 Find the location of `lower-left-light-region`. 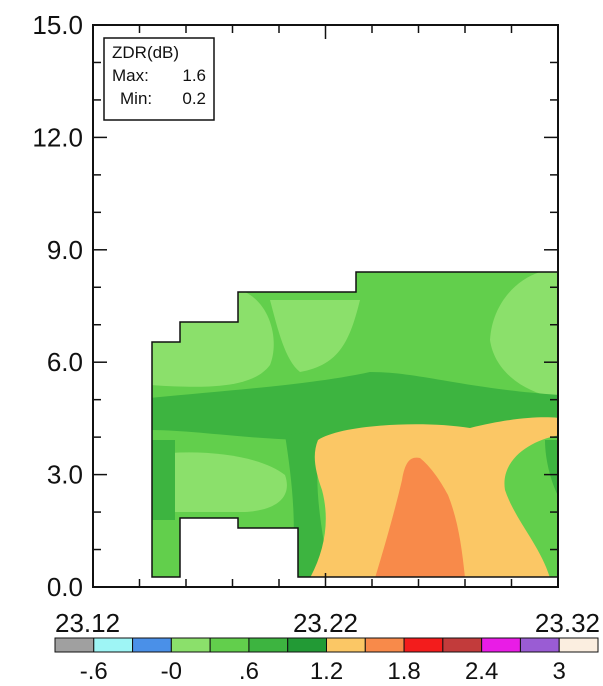

lower-left-light-region is located at coordinates (219, 482).